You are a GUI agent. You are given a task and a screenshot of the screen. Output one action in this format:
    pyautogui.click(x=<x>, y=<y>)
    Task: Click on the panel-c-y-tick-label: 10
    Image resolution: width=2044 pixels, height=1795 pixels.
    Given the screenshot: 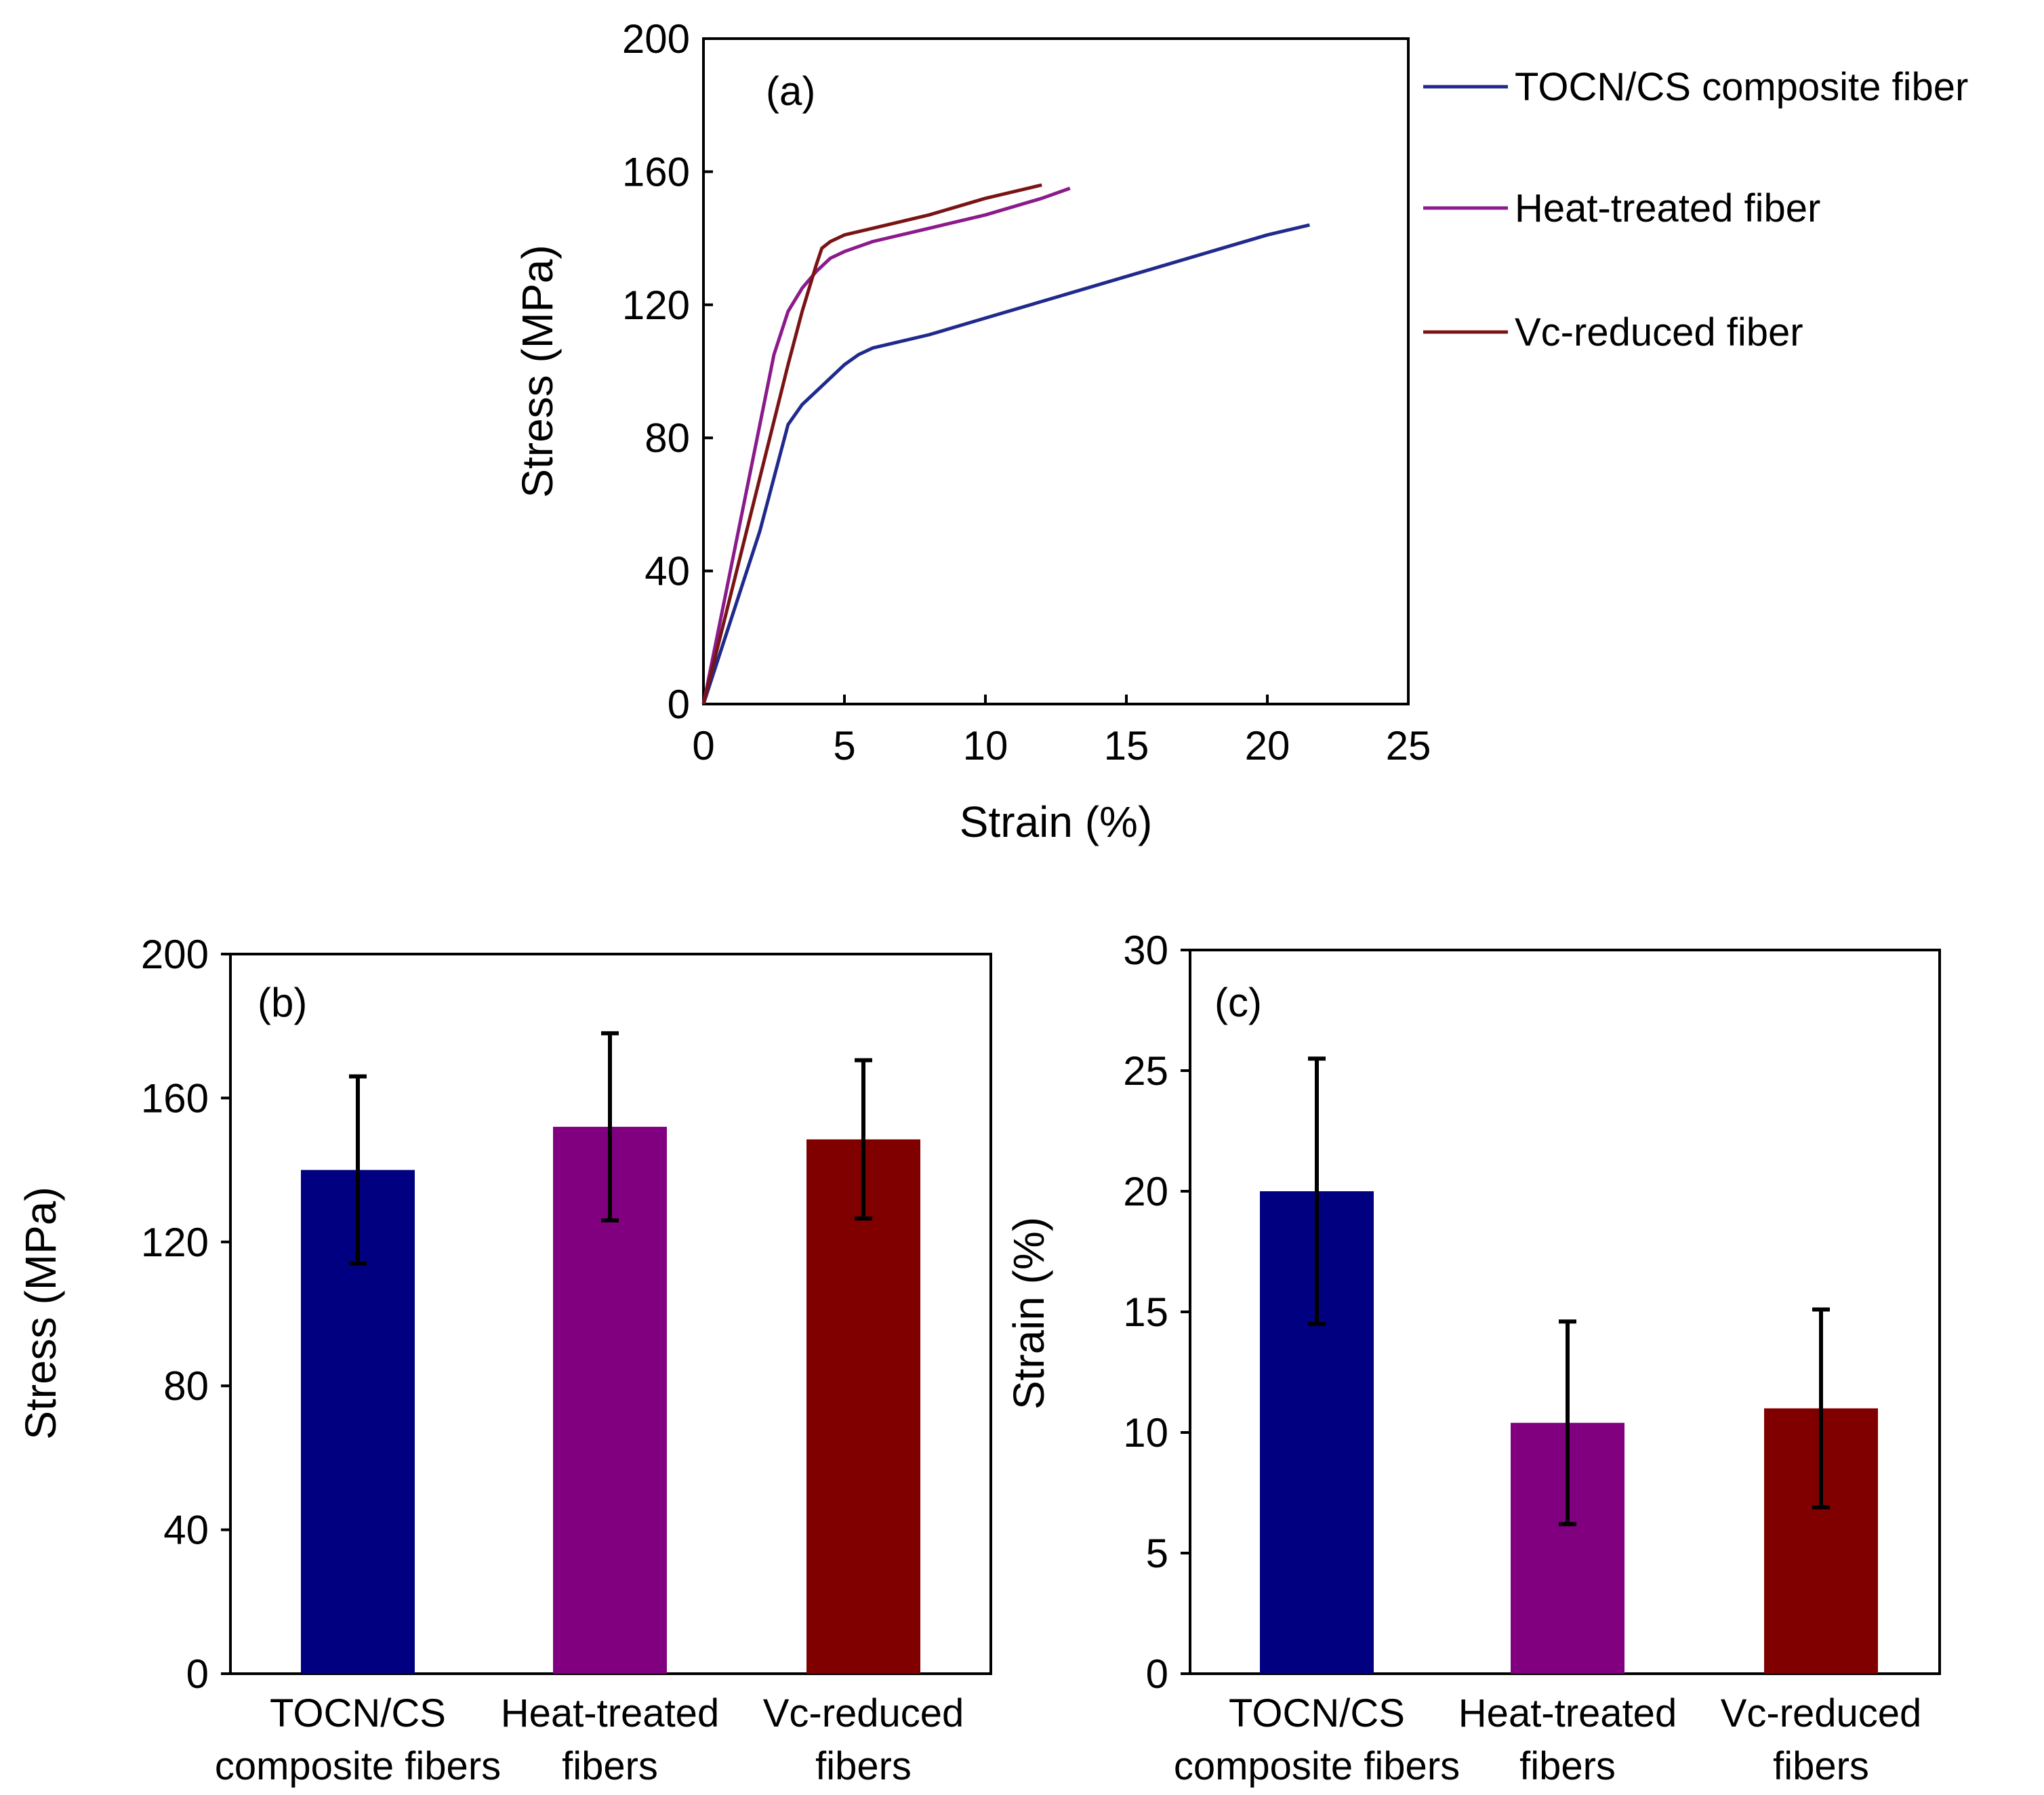 What is the action you would take?
    pyautogui.click(x=1145, y=1433)
    